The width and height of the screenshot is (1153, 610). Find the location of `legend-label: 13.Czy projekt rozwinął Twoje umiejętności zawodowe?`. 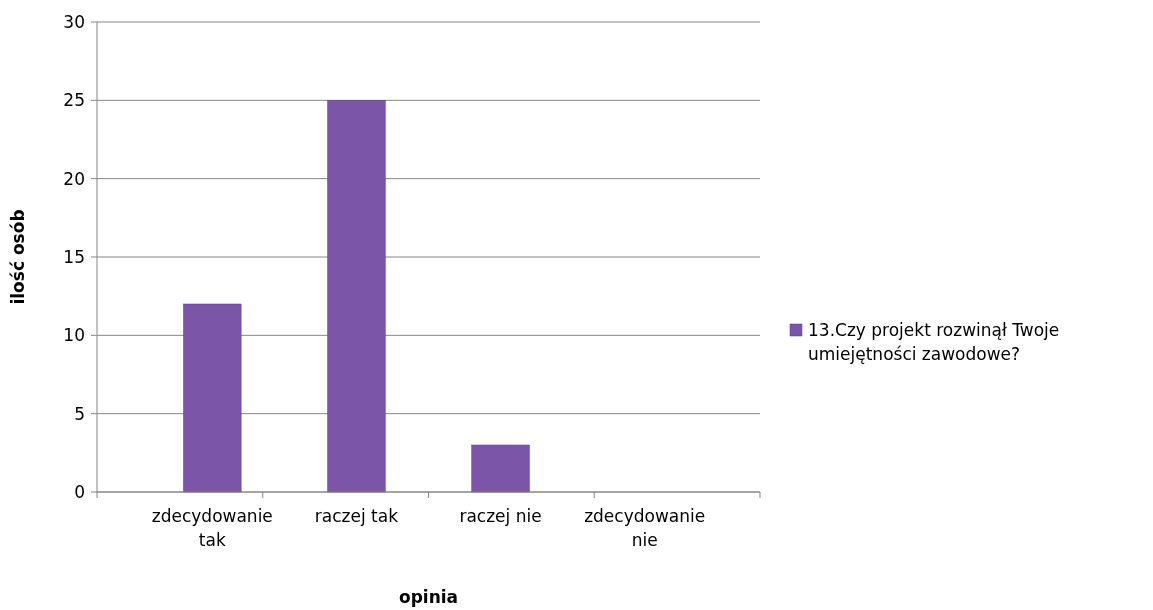

legend-label: 13.Czy projekt rozwinął Twoje umiejętności zawodowe? is located at coordinates (934, 341).